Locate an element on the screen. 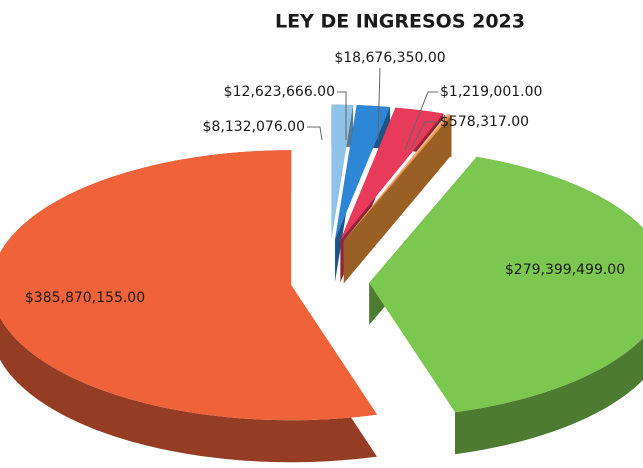  slice-side is located at coordinates (397, 199).